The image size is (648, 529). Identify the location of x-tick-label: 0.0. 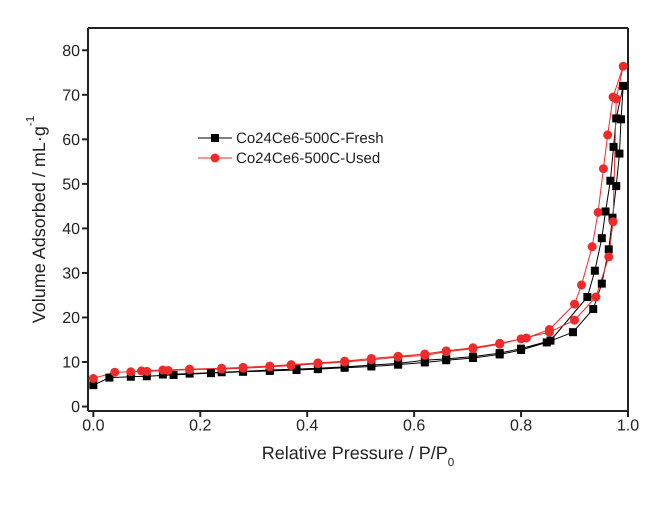
(93, 425).